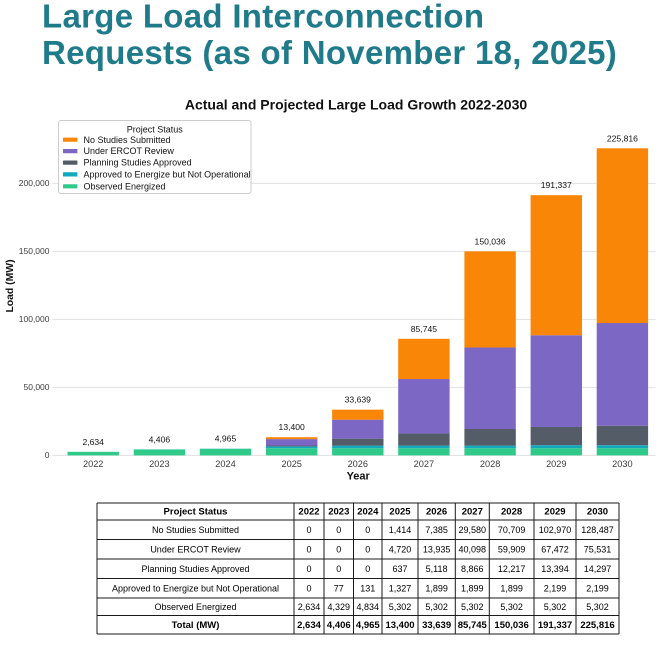 The image size is (660, 650). What do you see at coordinates (472, 569) in the screenshot?
I see `svg-text: 8,866` at bounding box center [472, 569].